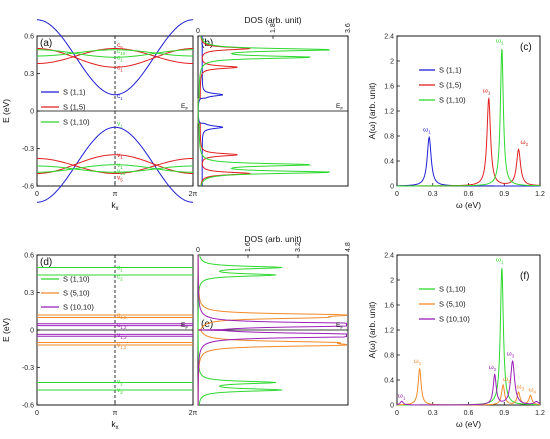  Describe the element at coordinates (468, 111) in the screenshot. I see `panel-c-frame` at that location.